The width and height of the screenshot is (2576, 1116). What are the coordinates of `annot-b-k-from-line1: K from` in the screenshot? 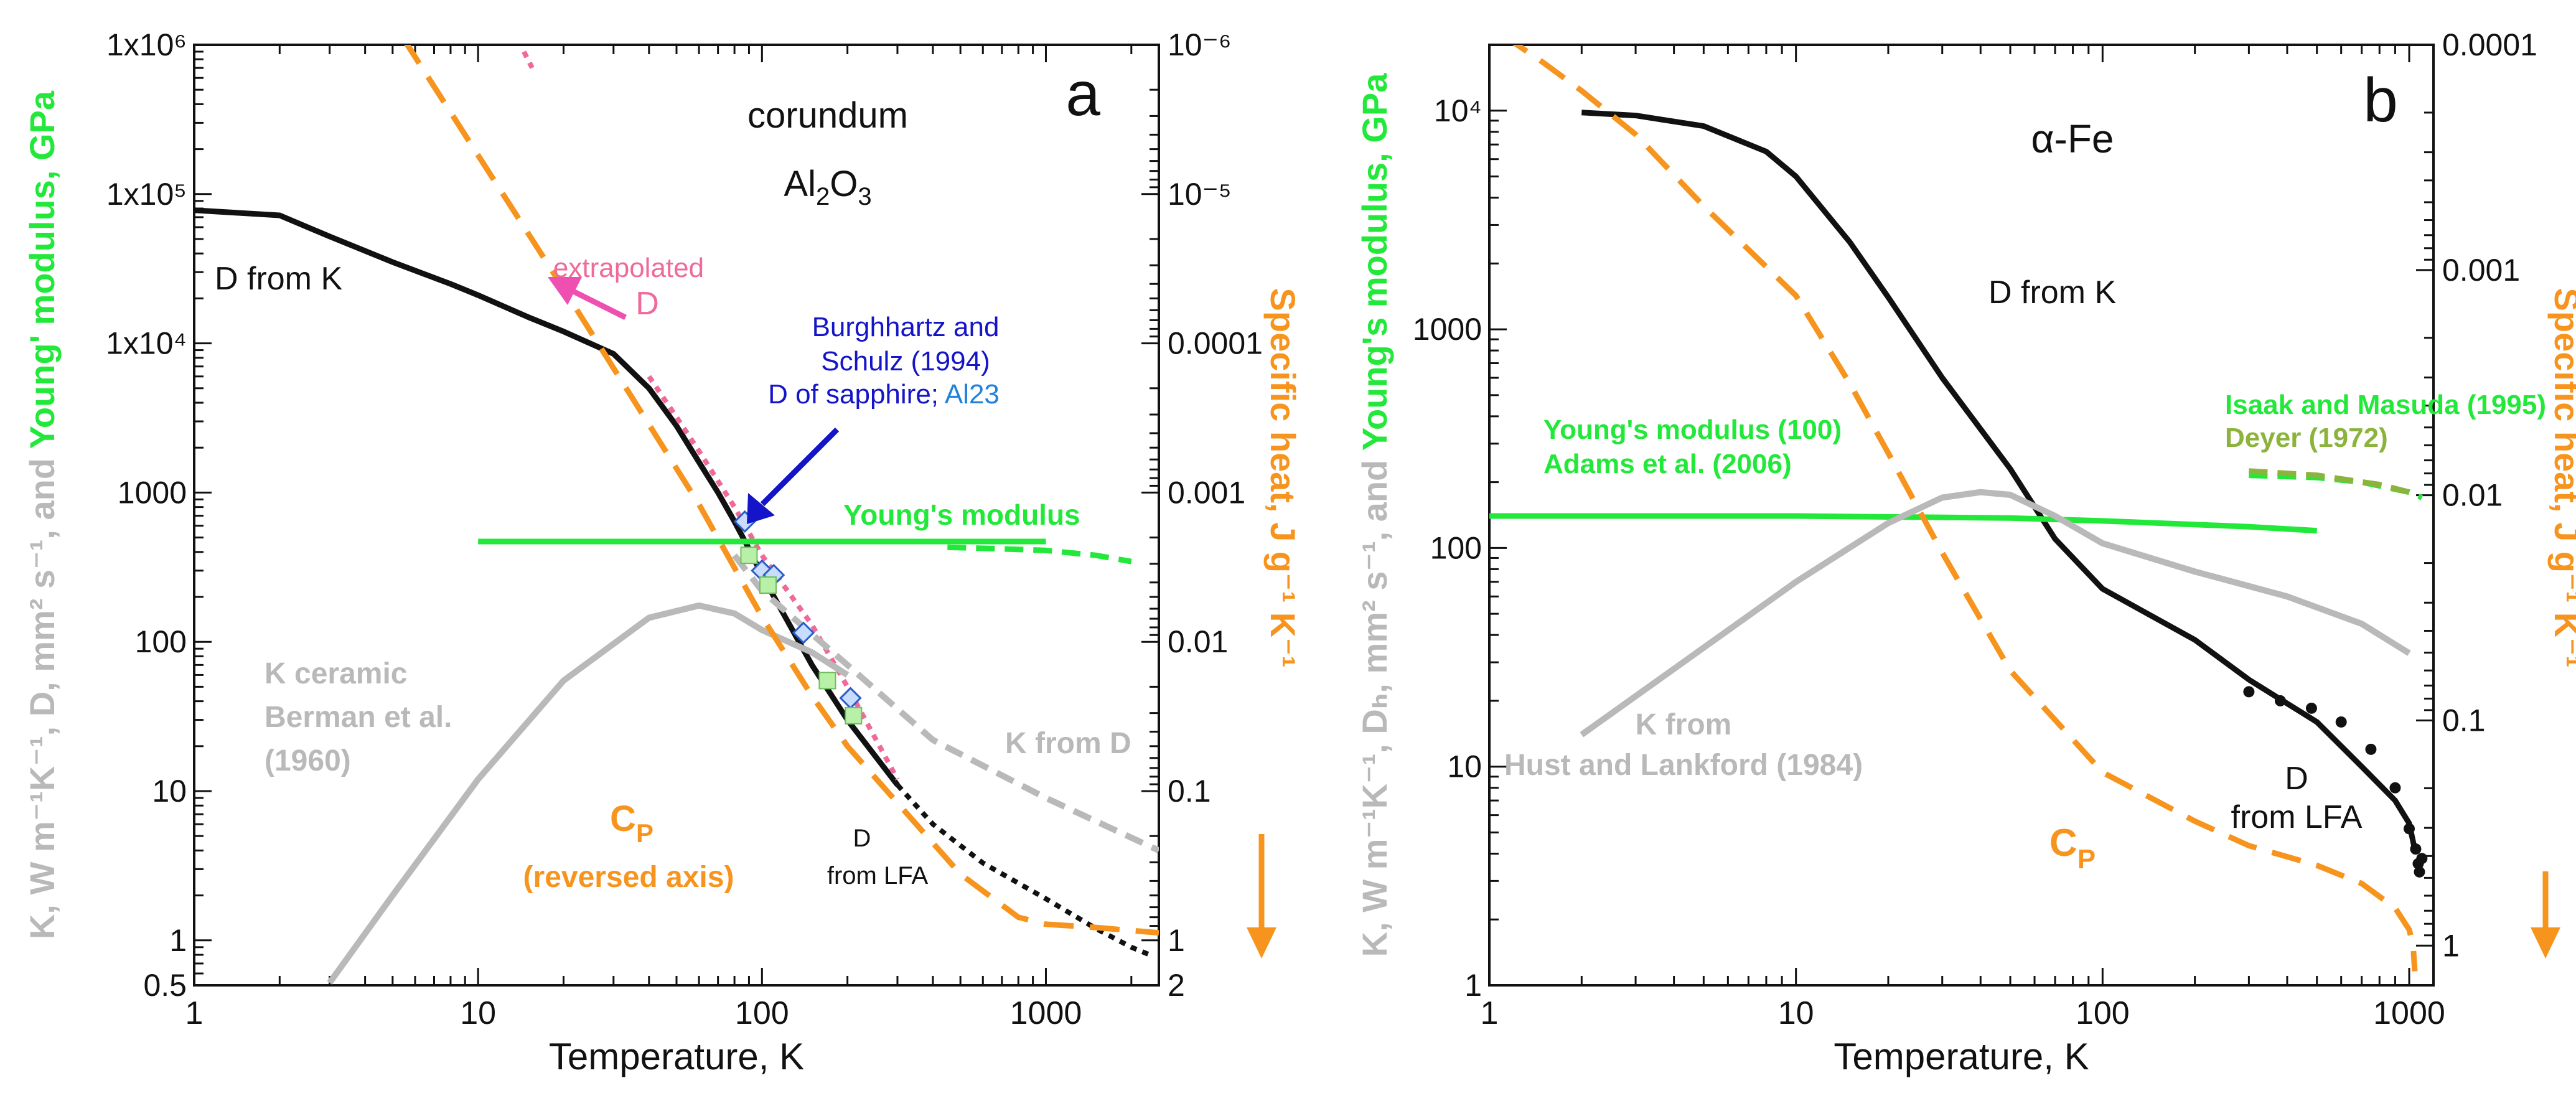 It's located at (1684, 724).